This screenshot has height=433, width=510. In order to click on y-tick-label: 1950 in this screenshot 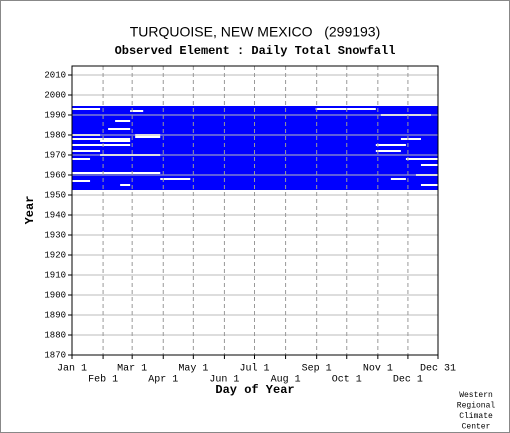, I will do `click(55, 195)`.